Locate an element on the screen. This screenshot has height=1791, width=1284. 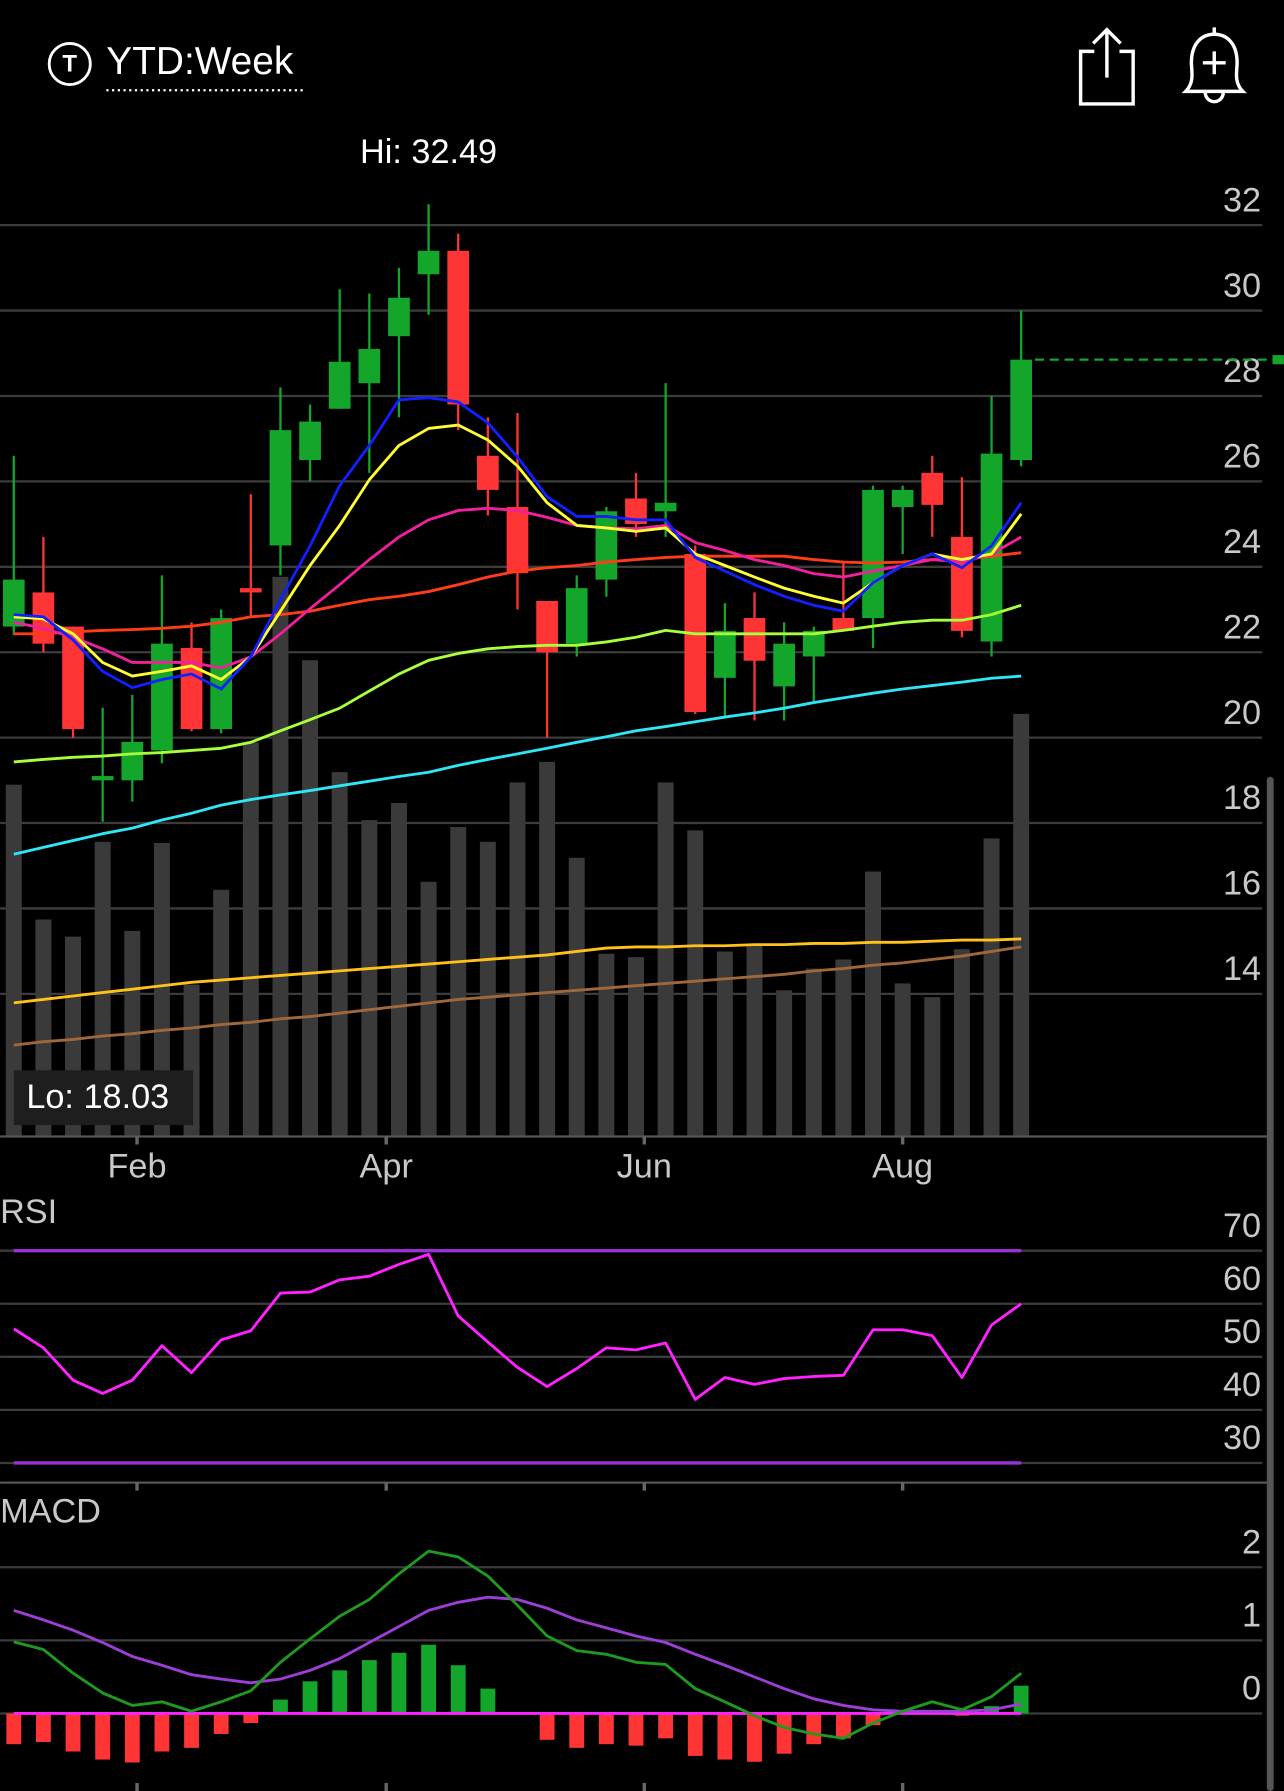
x-tick-label: Apr is located at coordinates (386, 1167).